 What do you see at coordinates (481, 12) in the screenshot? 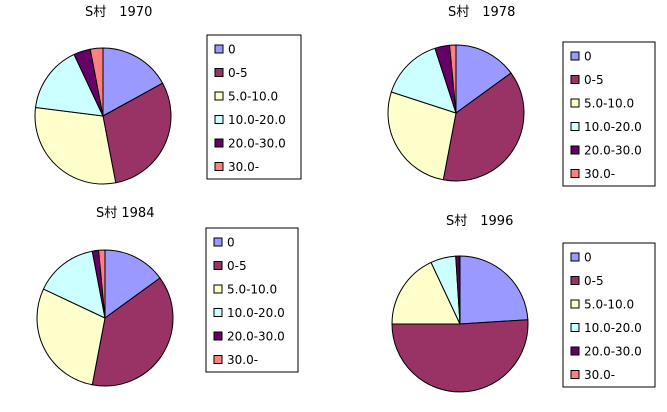
I see `chart-title: S村 1978` at bounding box center [481, 12].